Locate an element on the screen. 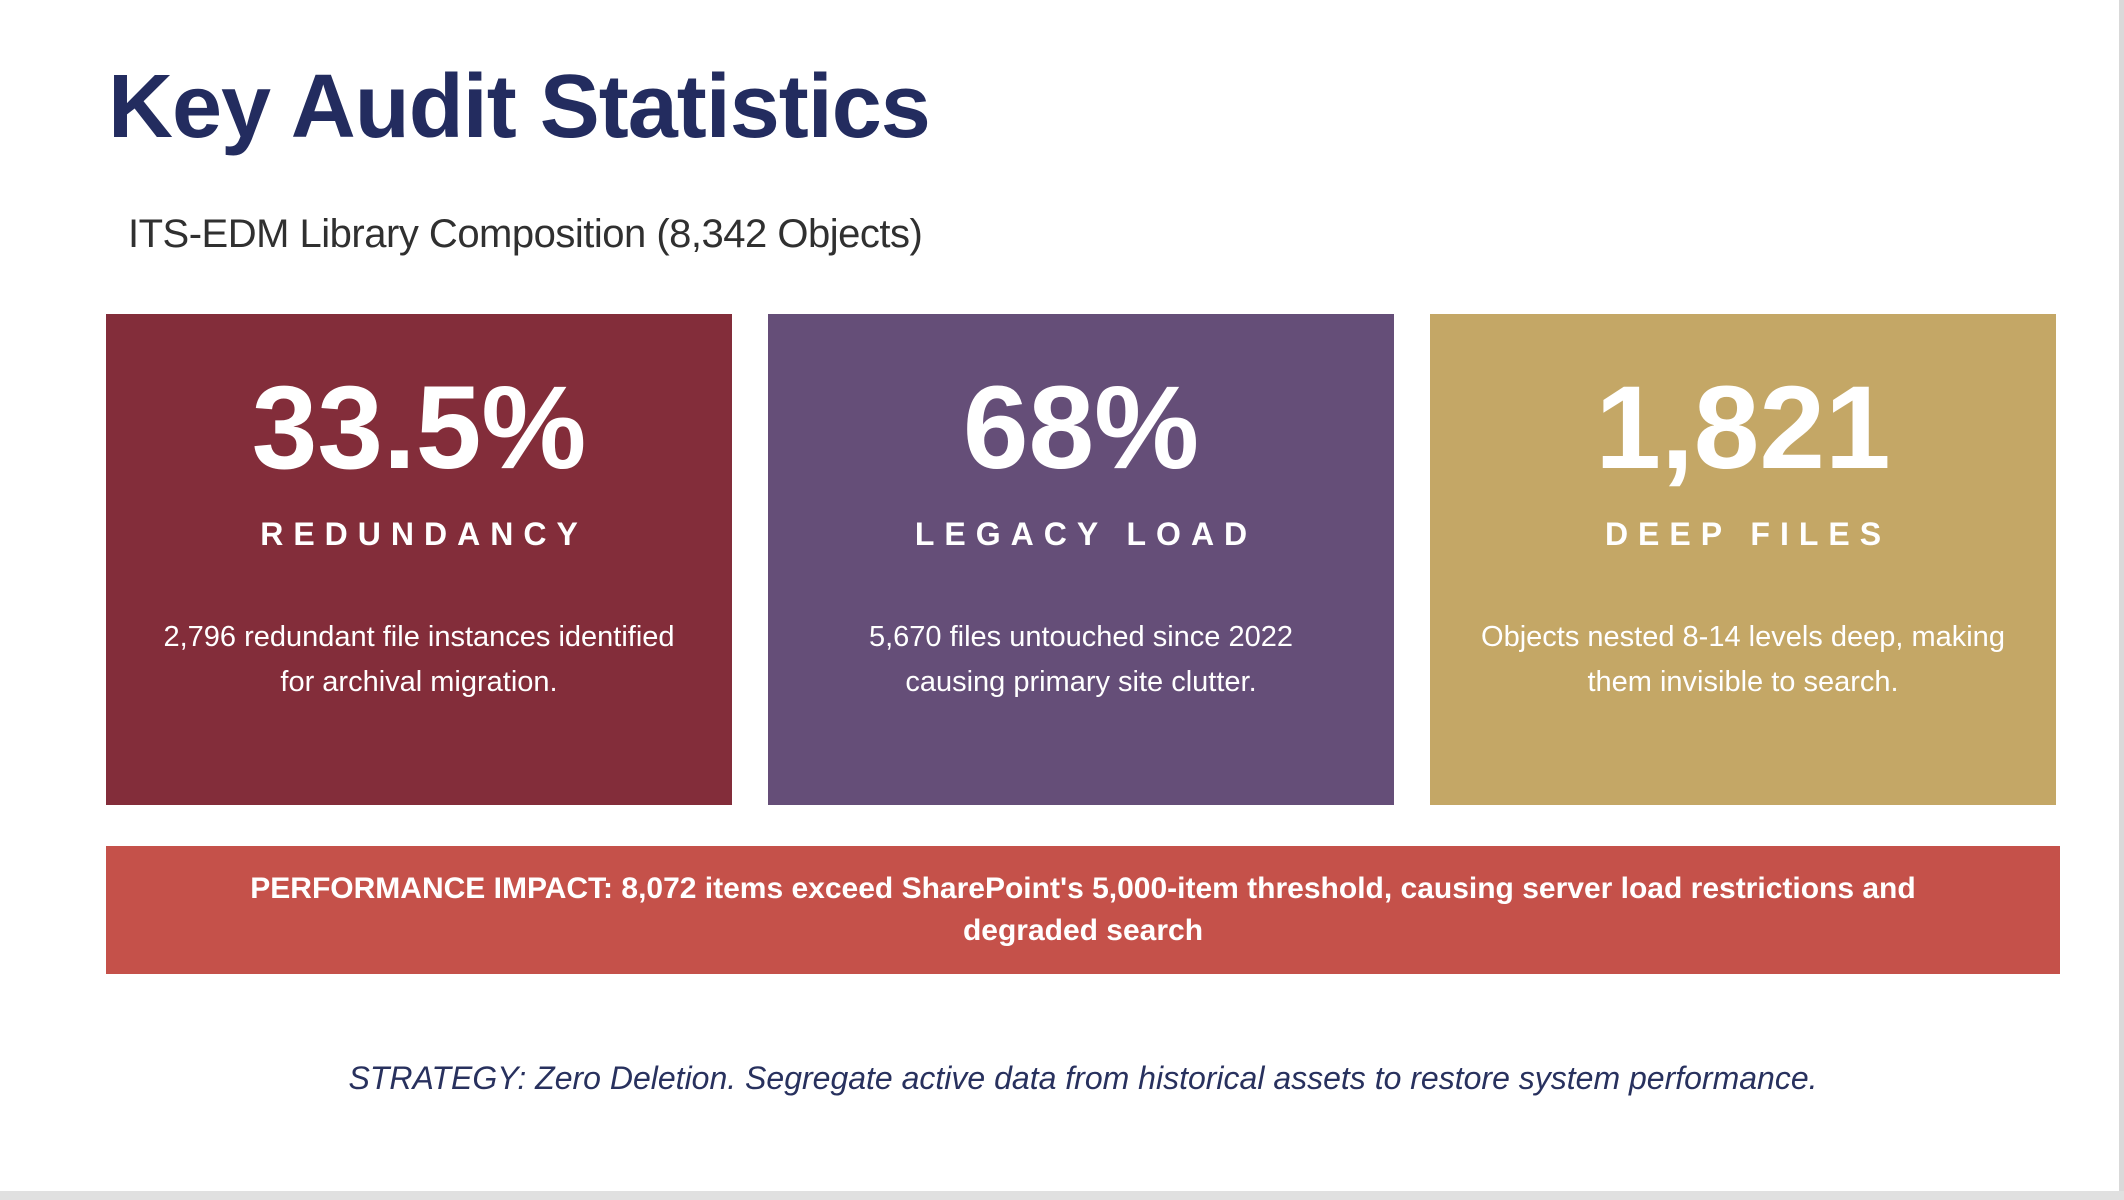 This screenshot has width=2124, height=1200. stat-value-redundancy: 33.5% is located at coordinates (419, 428).